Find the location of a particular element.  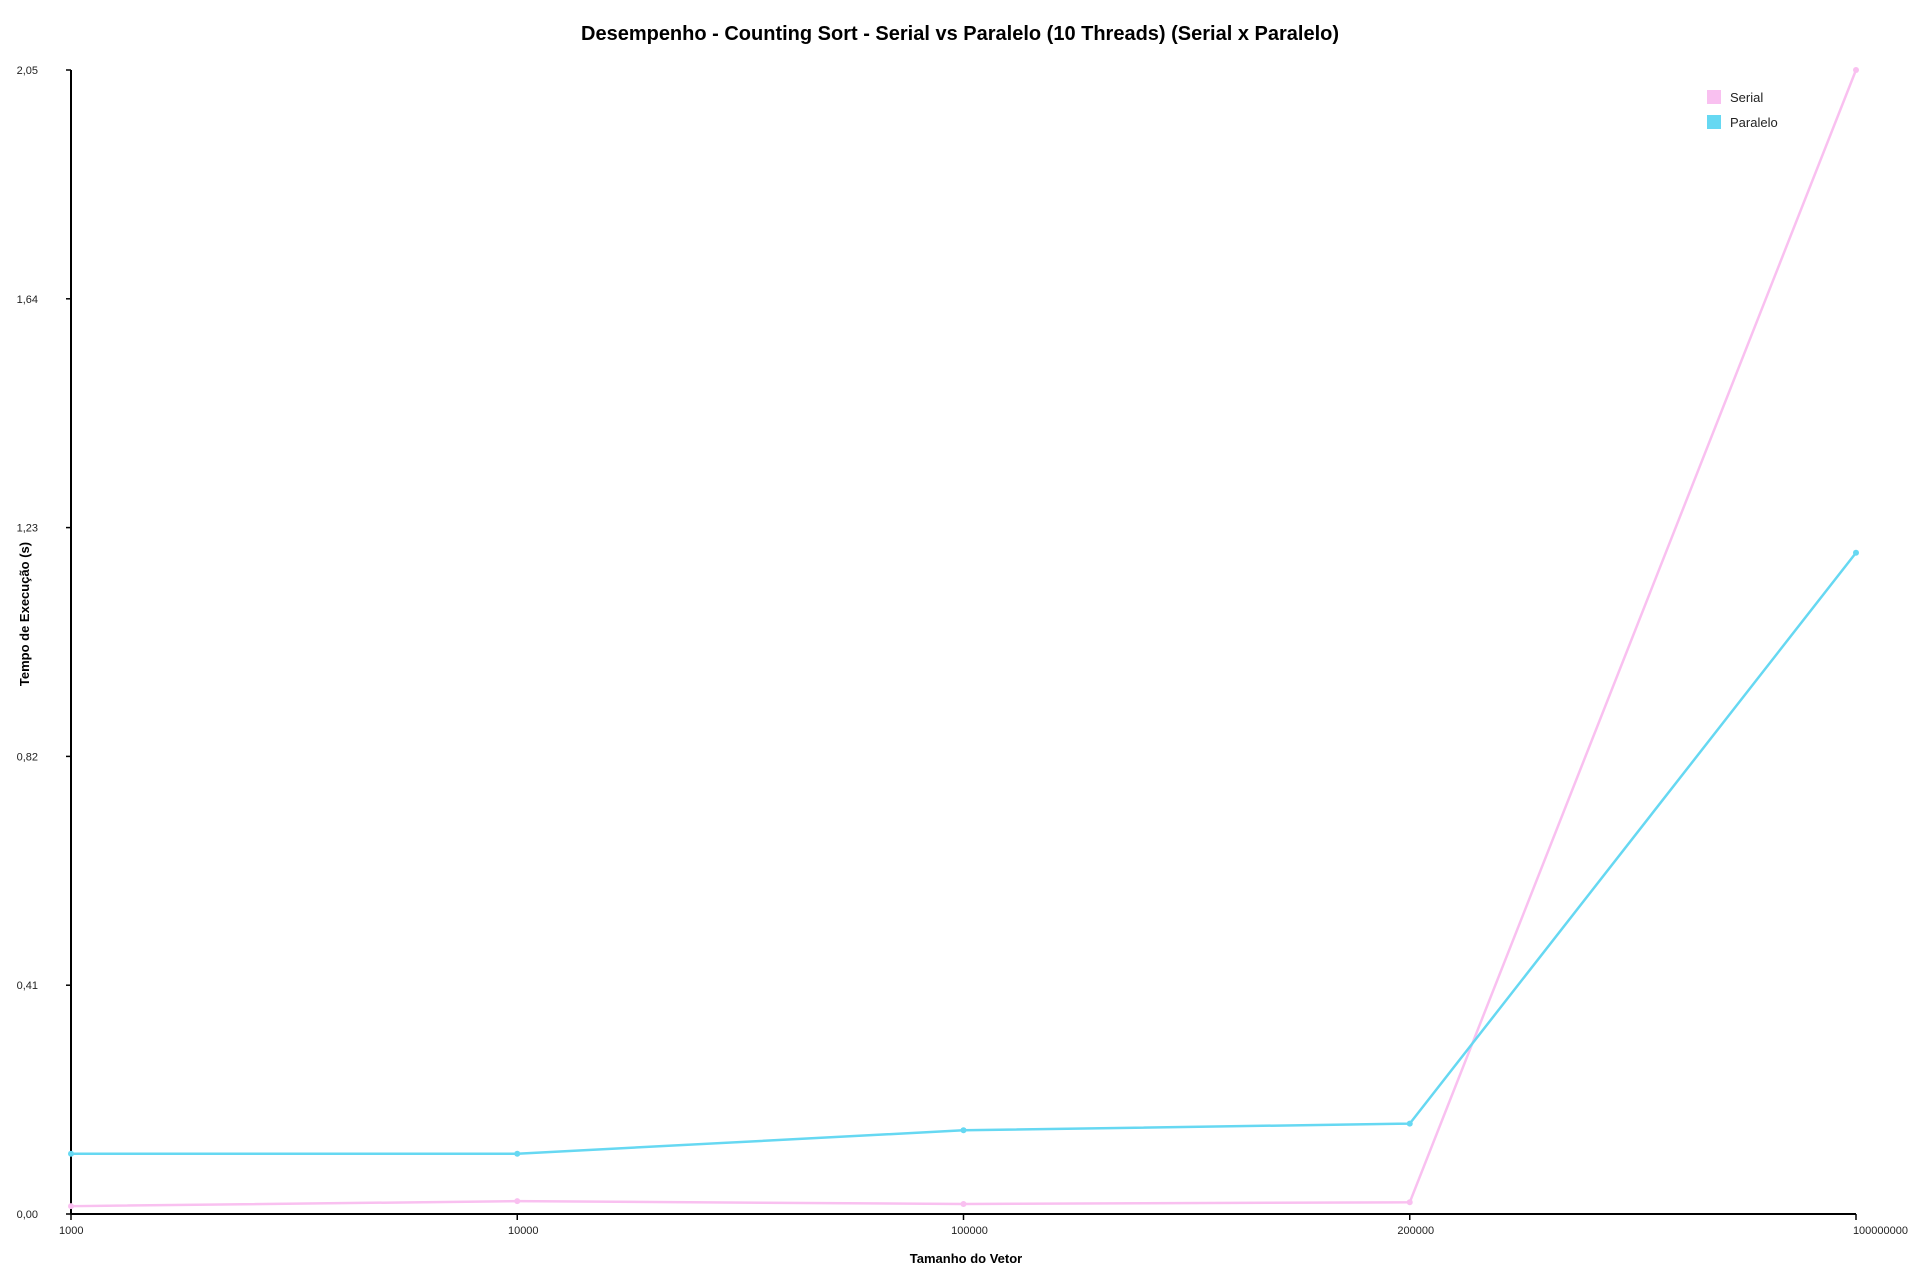

x-tick-label: 100000 is located at coordinates (969, 1231).